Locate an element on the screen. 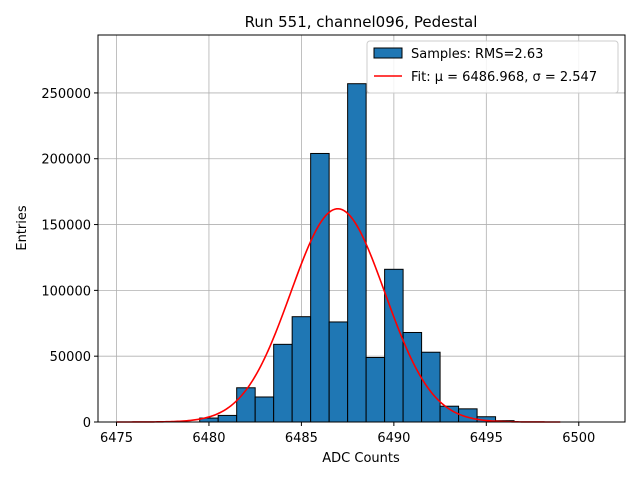 This screenshot has width=640, height=480. x-tick-label: 6495 is located at coordinates (486, 438).